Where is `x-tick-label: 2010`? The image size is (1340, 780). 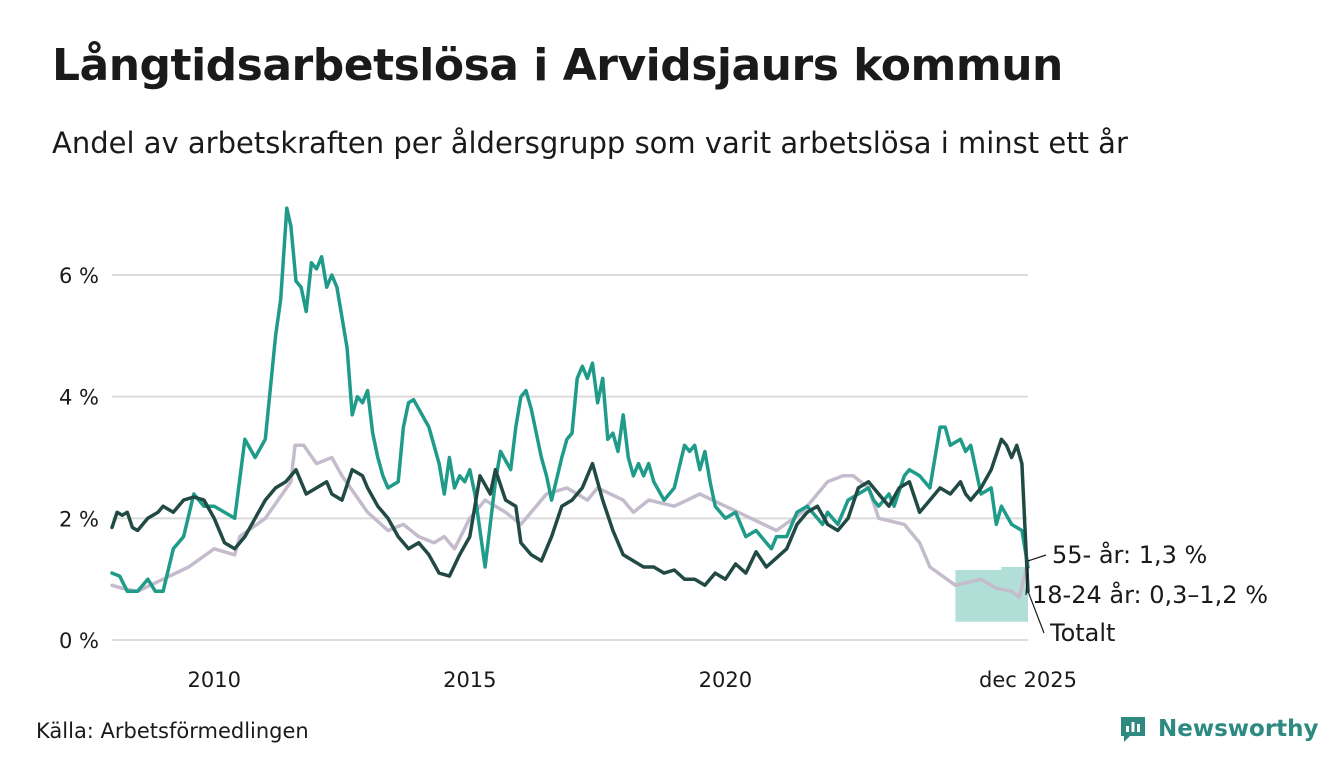 x-tick-label: 2010 is located at coordinates (214, 680).